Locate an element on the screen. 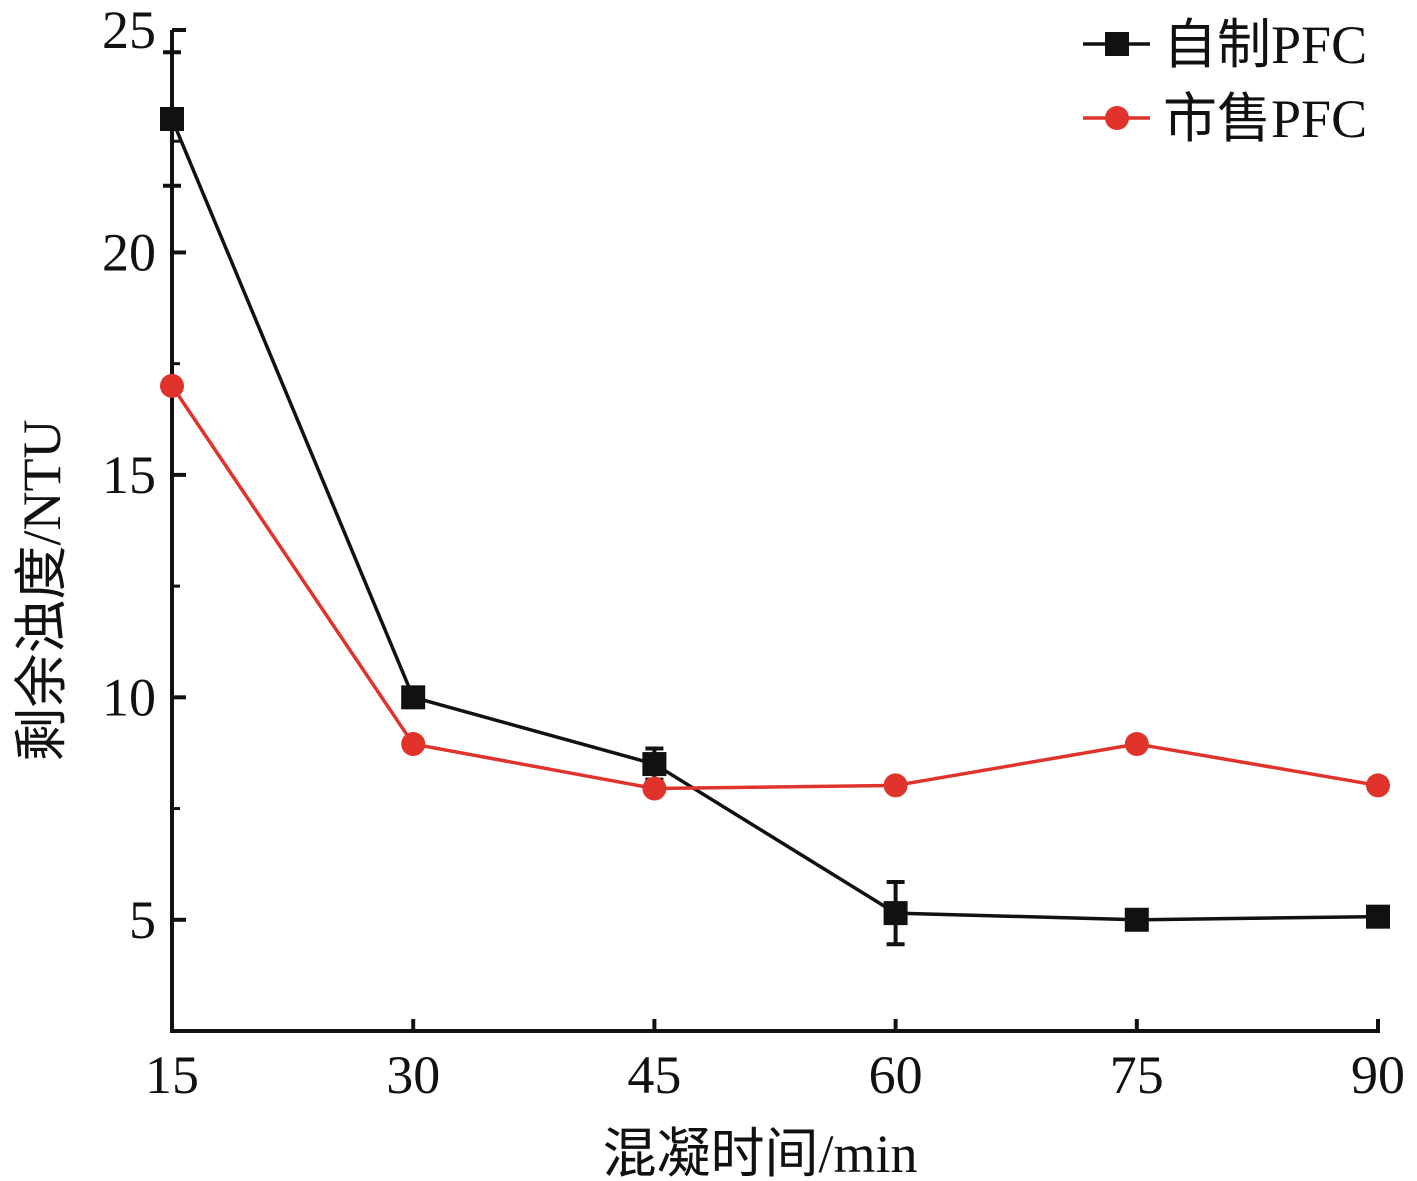  x-tick-label: 15 is located at coordinates (172, 1075).